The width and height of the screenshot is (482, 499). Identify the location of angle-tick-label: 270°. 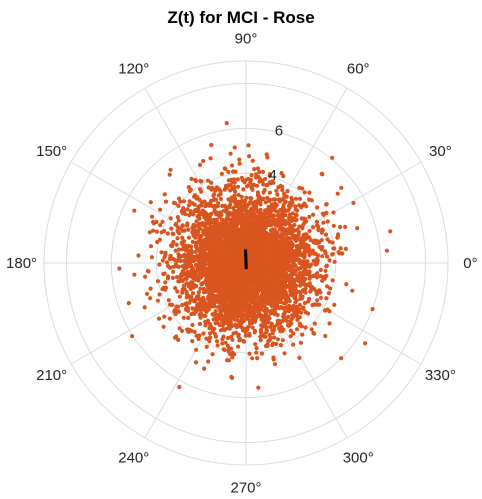
(245, 487).